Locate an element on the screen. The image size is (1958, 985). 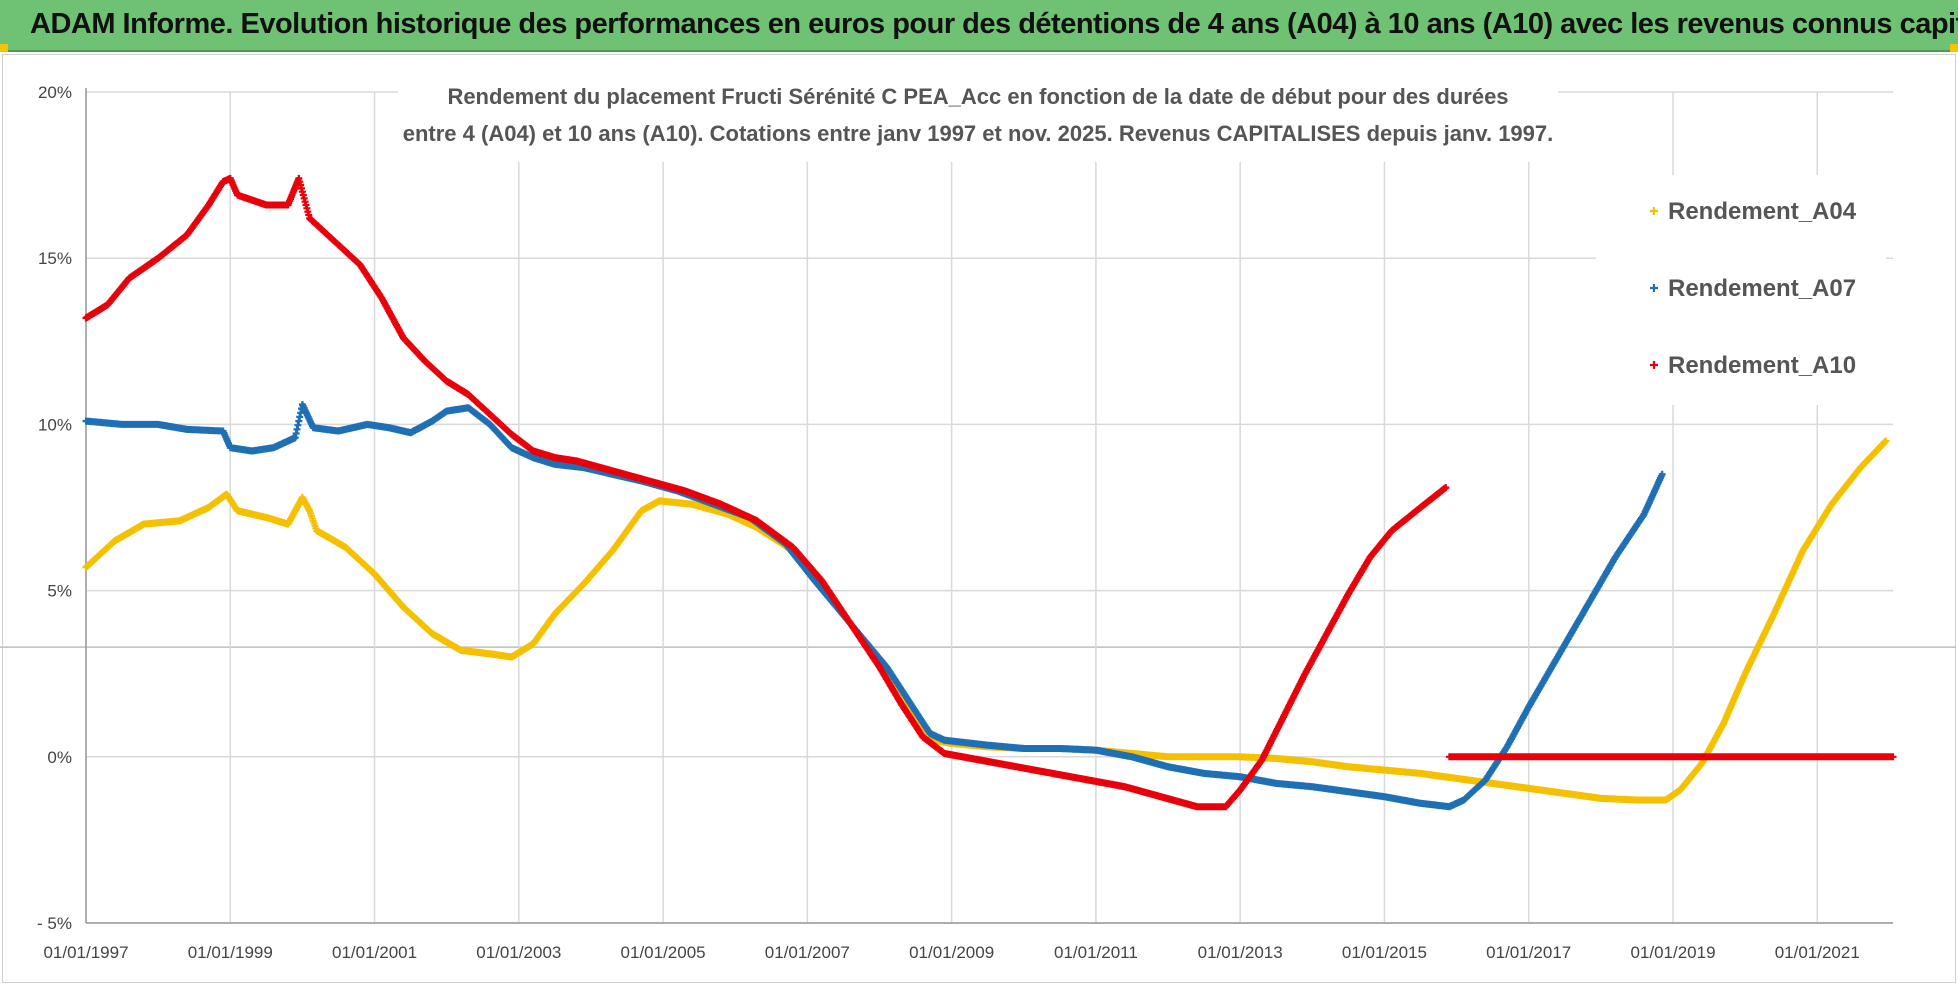
legend-background is located at coordinates (1741, 290).